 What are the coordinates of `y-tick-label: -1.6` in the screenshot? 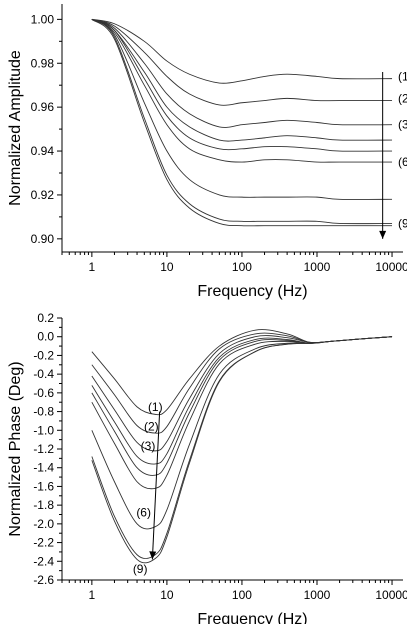 It's located at (43, 486).